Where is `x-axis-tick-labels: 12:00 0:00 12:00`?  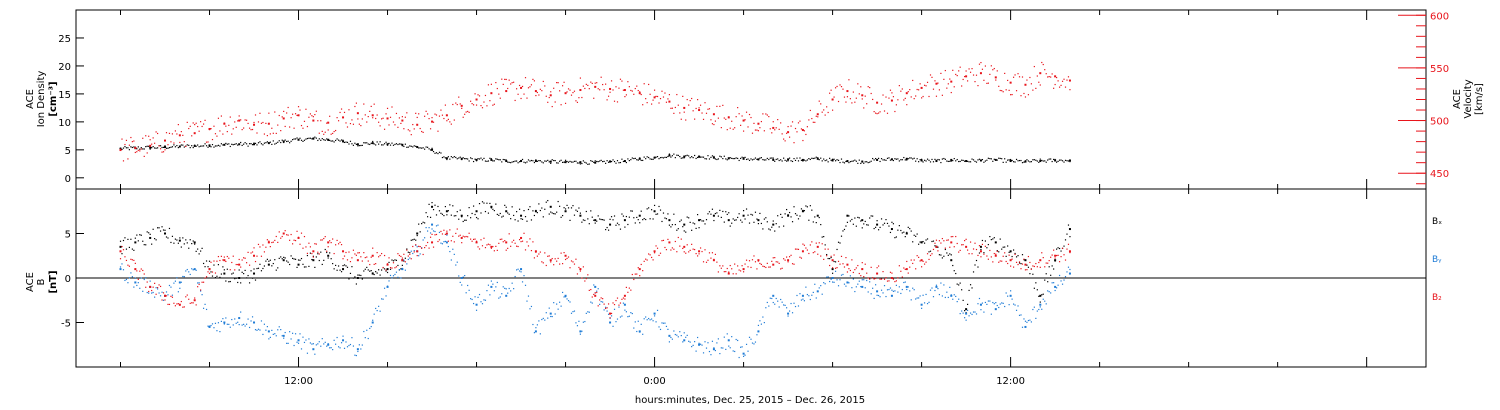
x-axis-tick-labels: 12:00 0:00 12:00 is located at coordinates (654, 381).